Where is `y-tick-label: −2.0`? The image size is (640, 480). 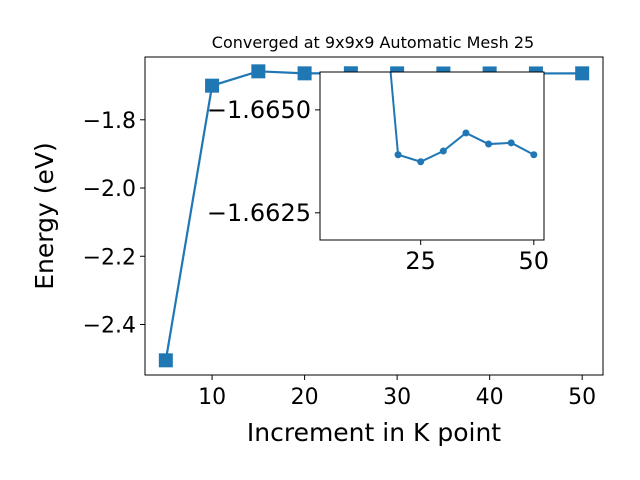
y-tick-label: −2.0 is located at coordinates (109, 189).